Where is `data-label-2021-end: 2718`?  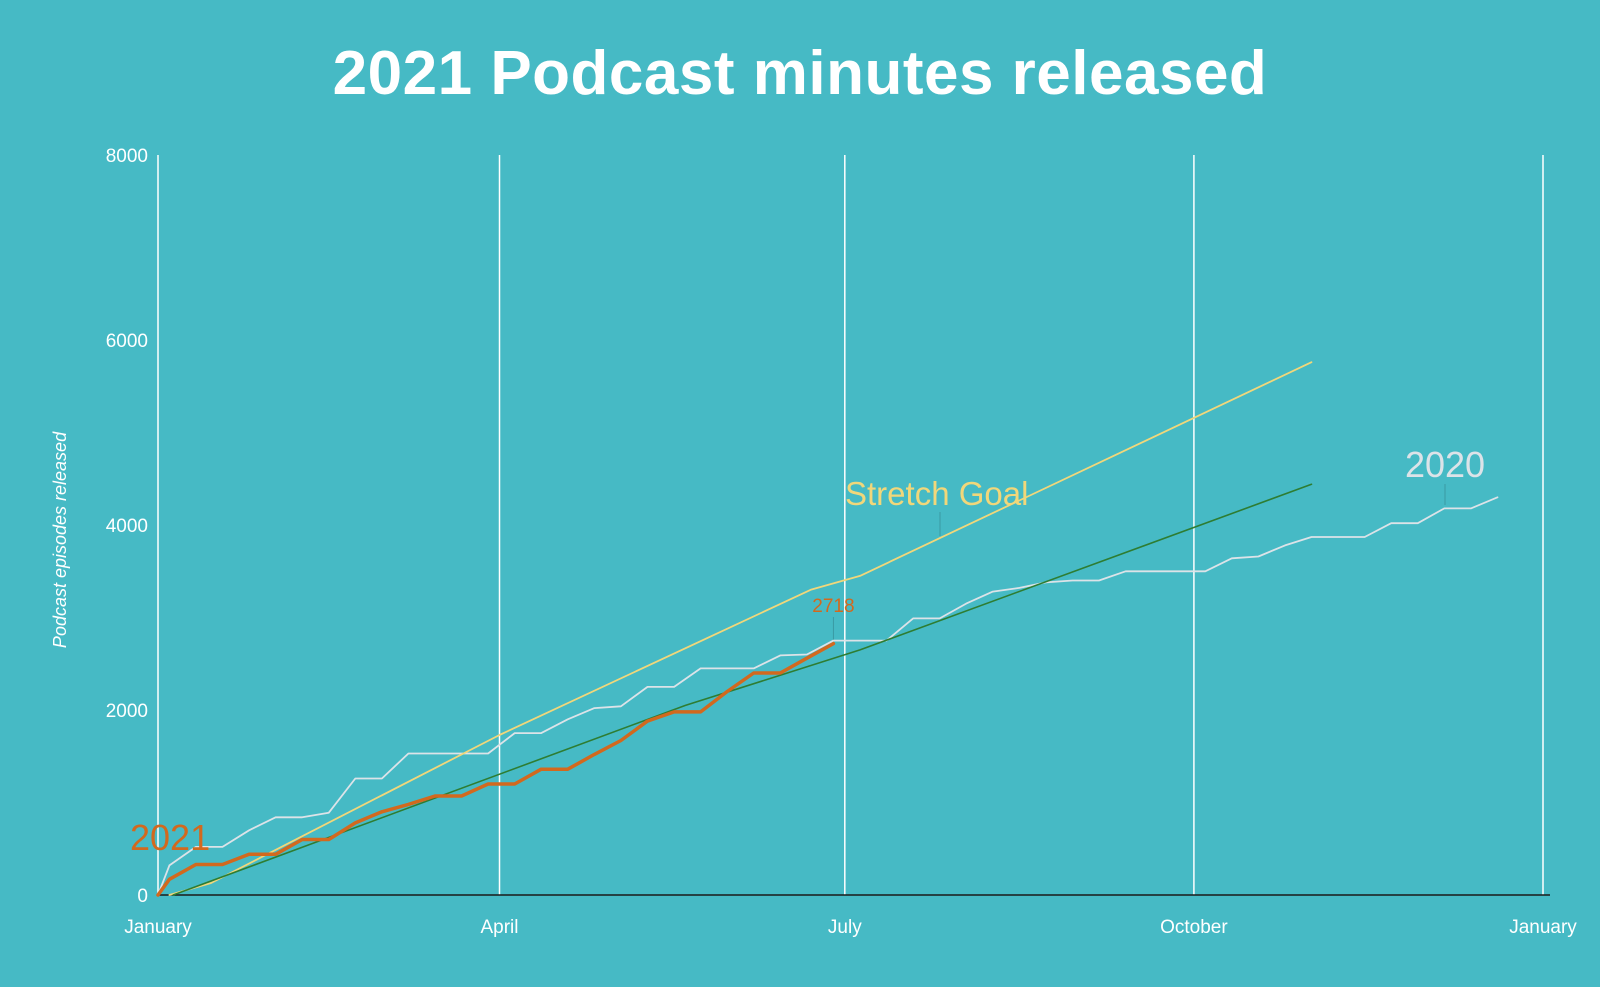 data-label-2021-end: 2718 is located at coordinates (833, 606).